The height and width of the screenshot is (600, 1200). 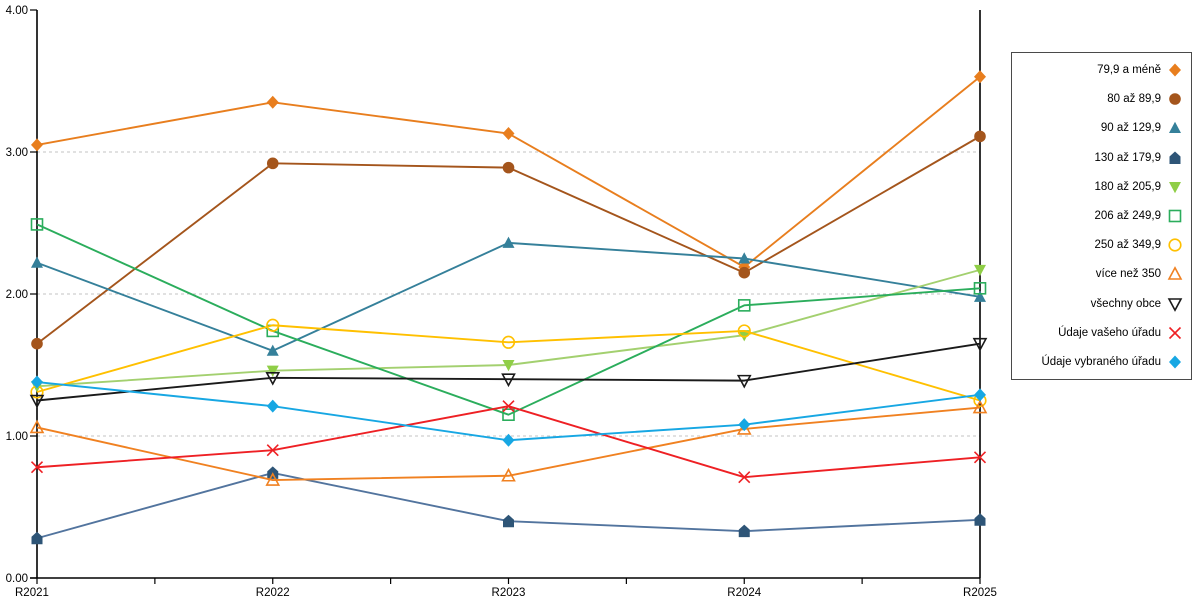 I want to click on y-tick-label: 4.00, so click(x=17, y=11).